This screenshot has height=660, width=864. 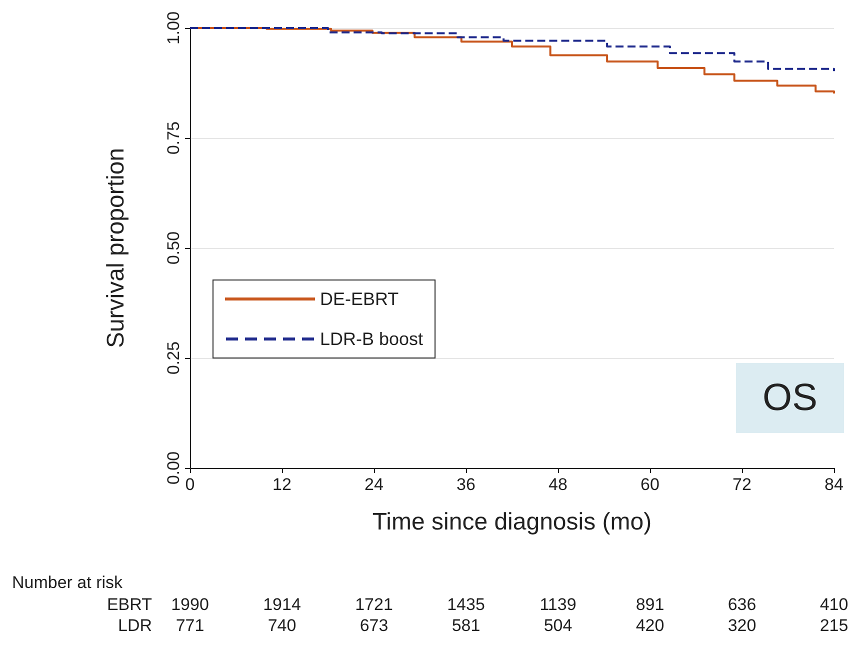 What do you see at coordinates (650, 484) in the screenshot?
I see `x-tick-label: 60` at bounding box center [650, 484].